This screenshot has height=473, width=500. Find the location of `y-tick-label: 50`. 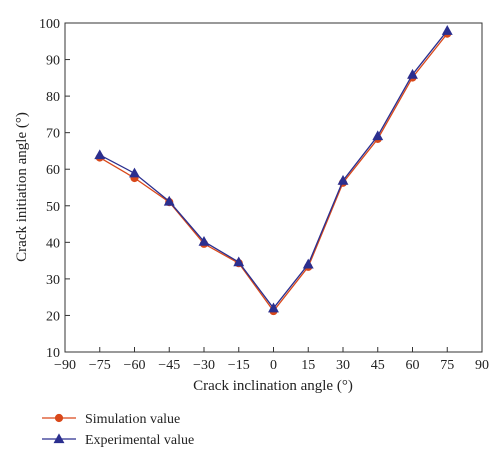

y-tick-label: 50 is located at coordinates (53, 207).